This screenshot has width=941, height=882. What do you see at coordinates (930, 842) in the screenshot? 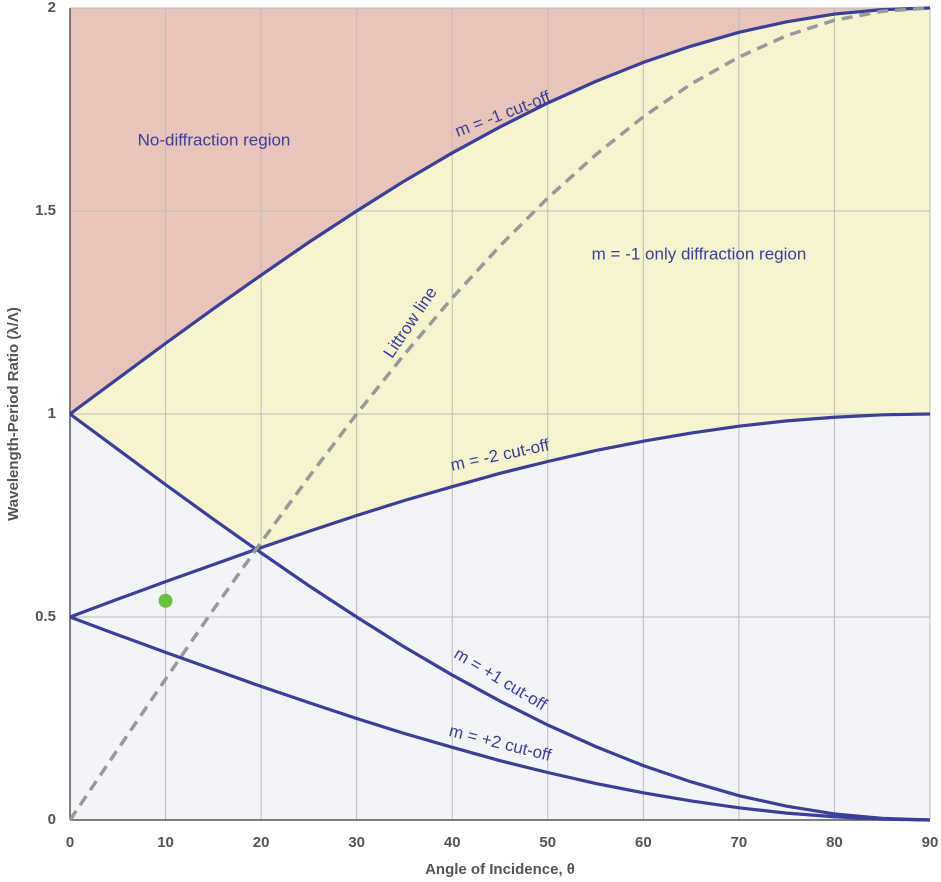
I see `x-tick-label: 90` at bounding box center [930, 842].